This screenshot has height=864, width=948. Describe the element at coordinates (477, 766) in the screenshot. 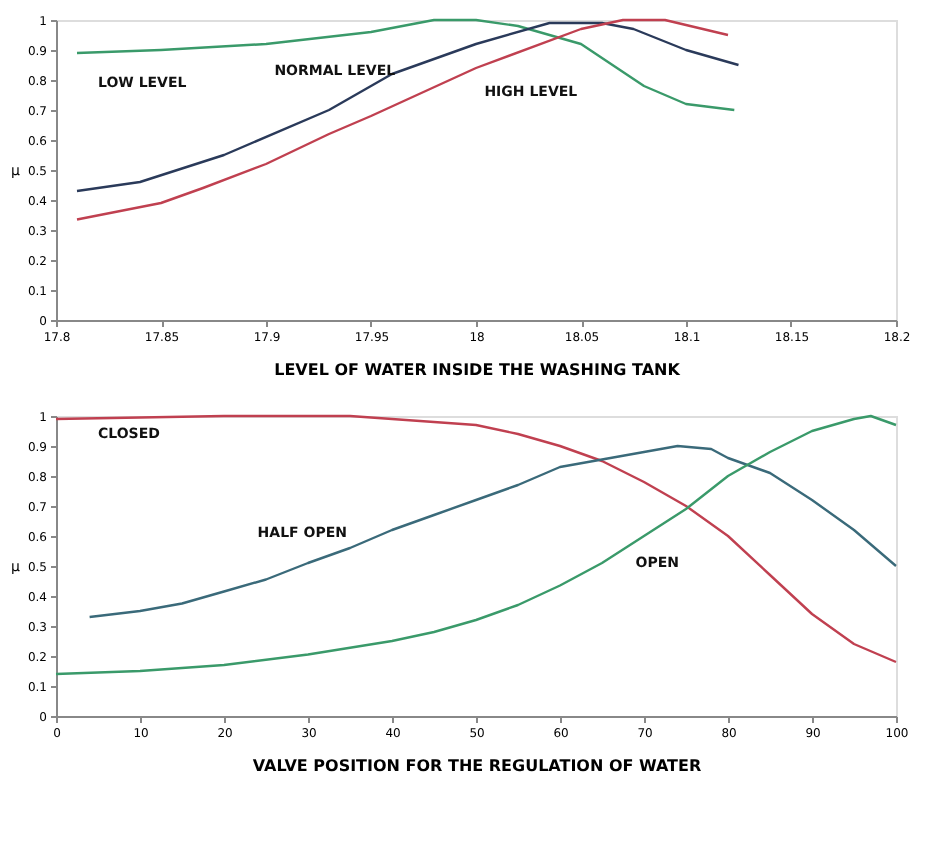

I see `x-axis-title: VALVE POSITION FOR THE REGULATION OF WATER` at that location.